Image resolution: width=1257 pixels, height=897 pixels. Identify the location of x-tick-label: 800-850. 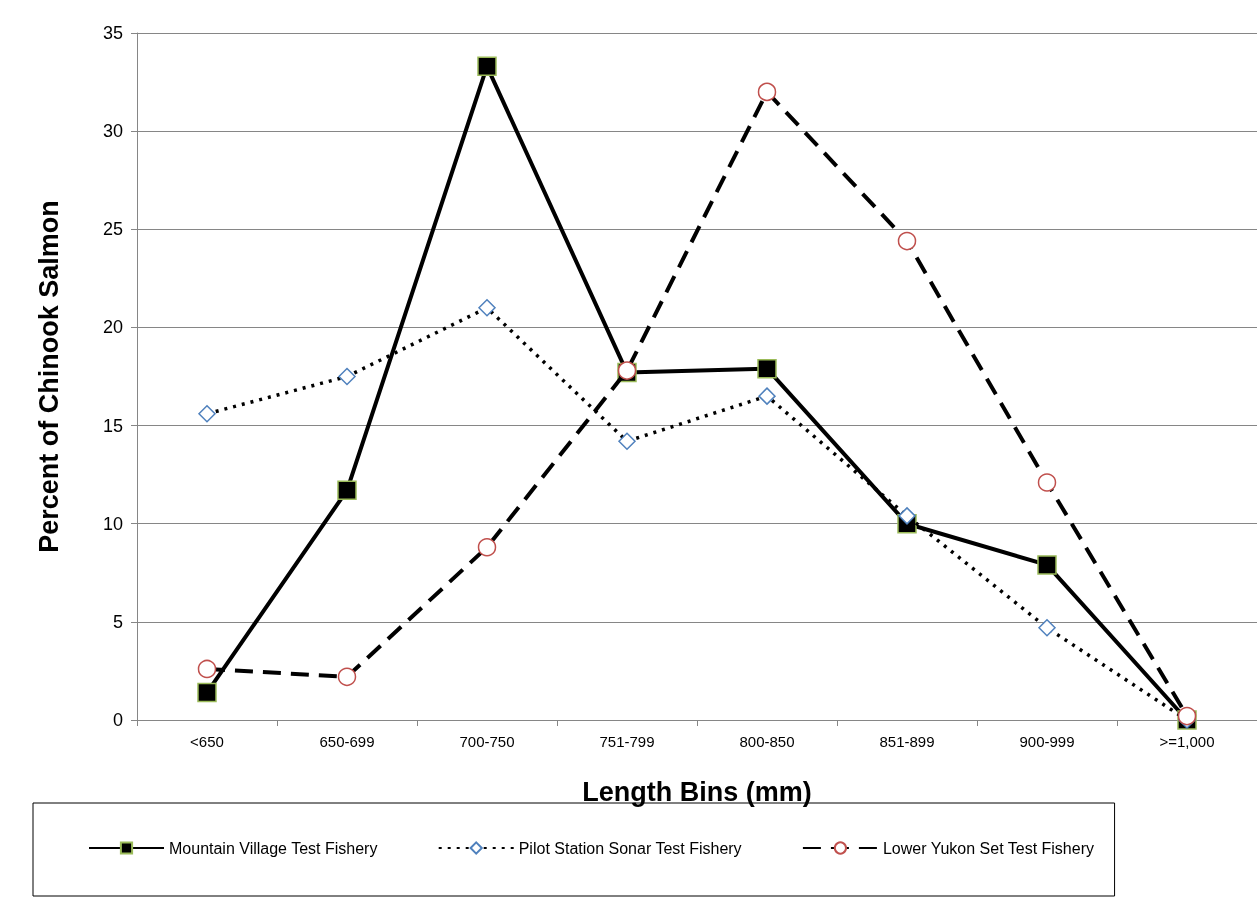
(767, 741).